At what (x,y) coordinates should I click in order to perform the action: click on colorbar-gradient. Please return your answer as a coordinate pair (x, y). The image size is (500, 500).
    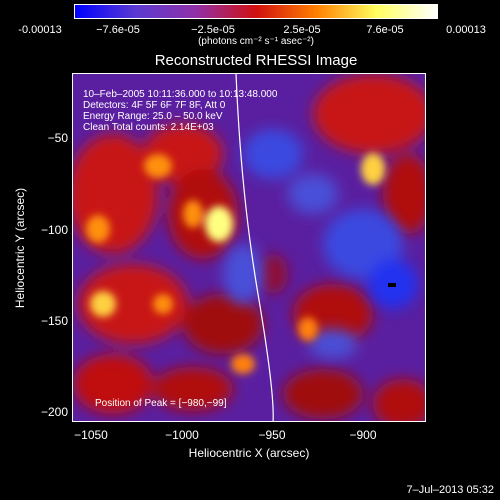
    Looking at the image, I should click on (256, 11).